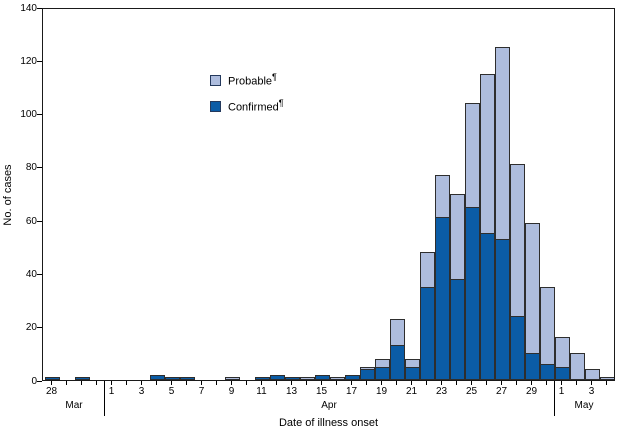 This screenshot has width=641, height=435. I want to click on x-tick-label: 27, so click(501, 391).